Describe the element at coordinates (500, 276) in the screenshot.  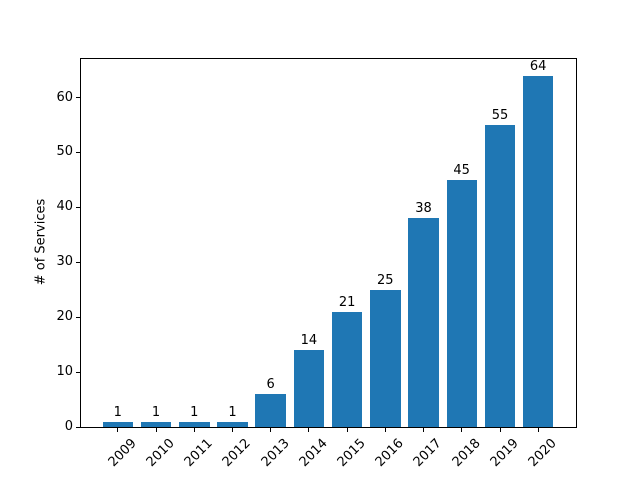
I see `bar-2019` at that location.